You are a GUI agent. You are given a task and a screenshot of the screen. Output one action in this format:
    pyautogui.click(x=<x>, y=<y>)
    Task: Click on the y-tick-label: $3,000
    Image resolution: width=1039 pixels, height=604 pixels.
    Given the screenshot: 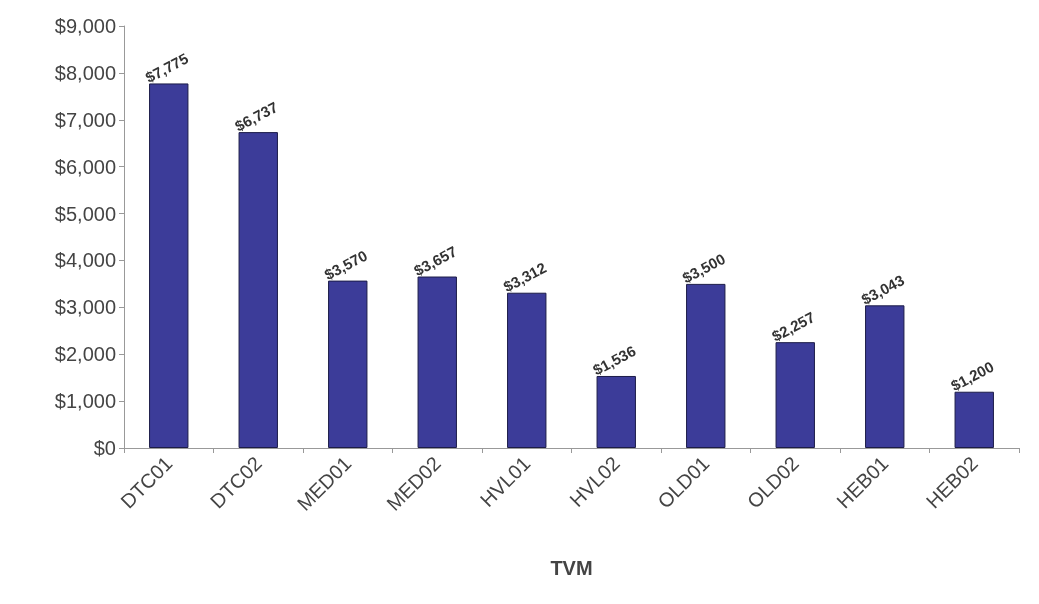 What is the action you would take?
    pyautogui.click(x=85, y=307)
    